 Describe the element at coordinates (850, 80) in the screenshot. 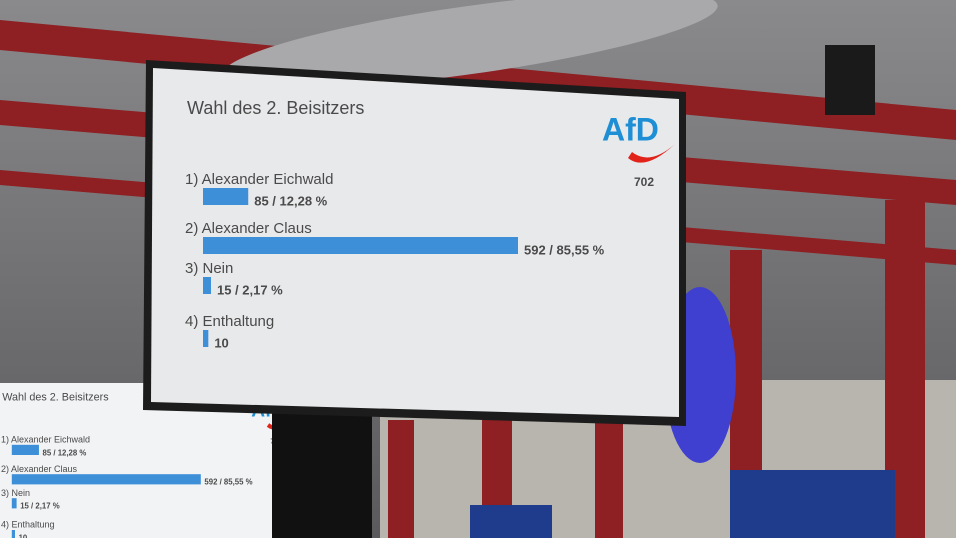

I see `speaker` at that location.